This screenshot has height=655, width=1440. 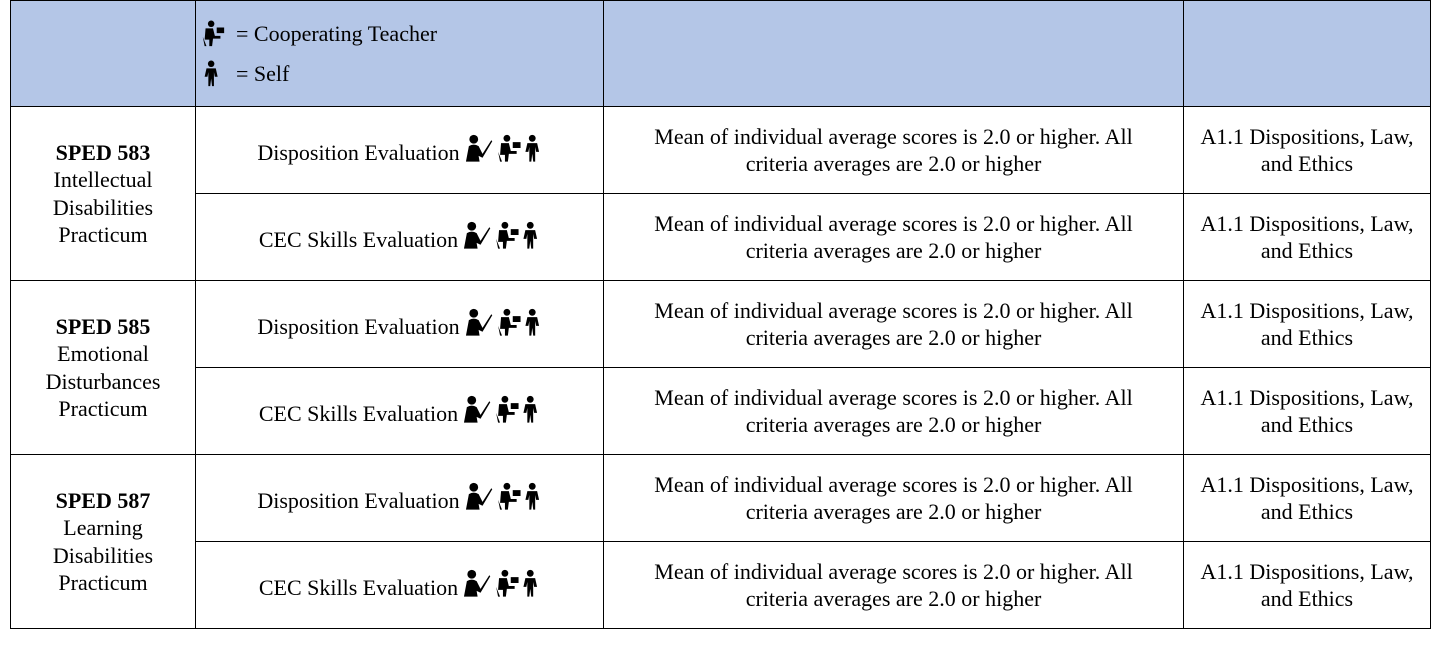 I want to click on legend-item: = Cooperating Teacher, so click(x=399, y=34).